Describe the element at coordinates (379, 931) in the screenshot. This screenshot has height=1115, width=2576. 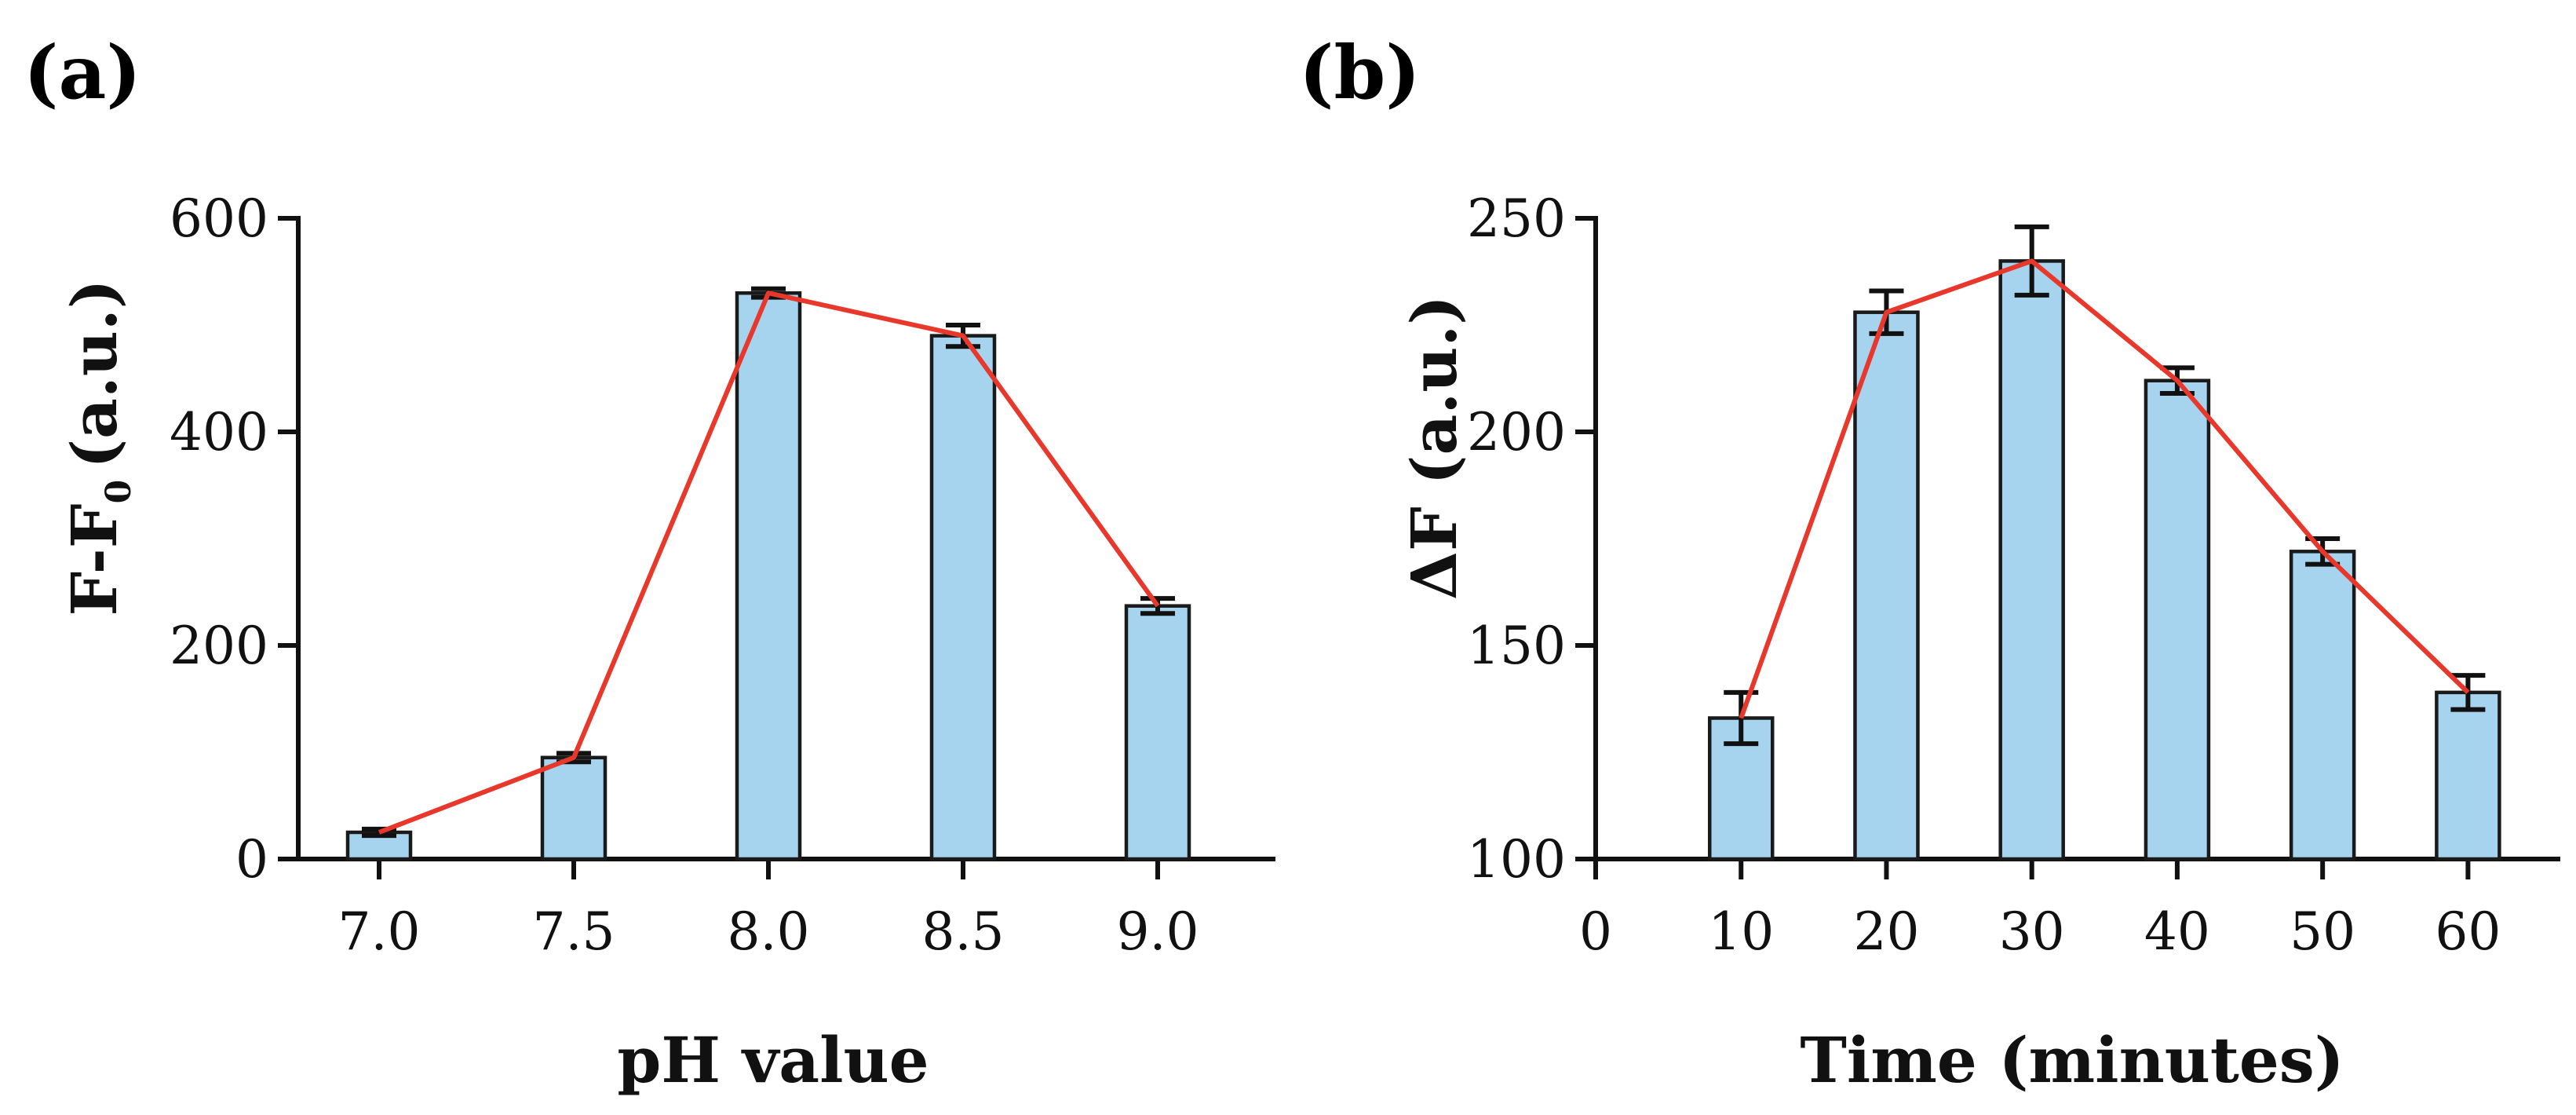
I see `x-tick-label: 7.0` at that location.